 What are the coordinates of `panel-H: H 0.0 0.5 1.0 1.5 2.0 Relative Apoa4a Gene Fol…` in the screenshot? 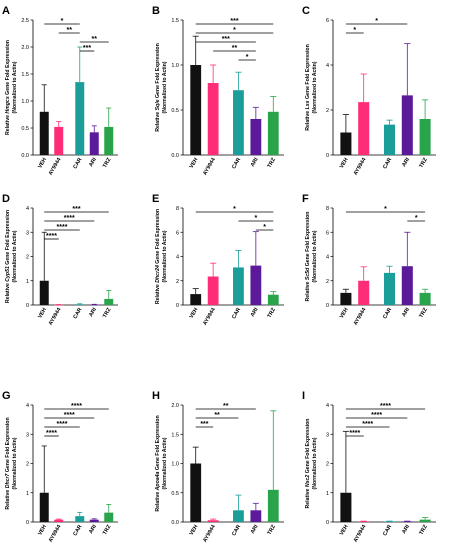 It's located at (218, 466).